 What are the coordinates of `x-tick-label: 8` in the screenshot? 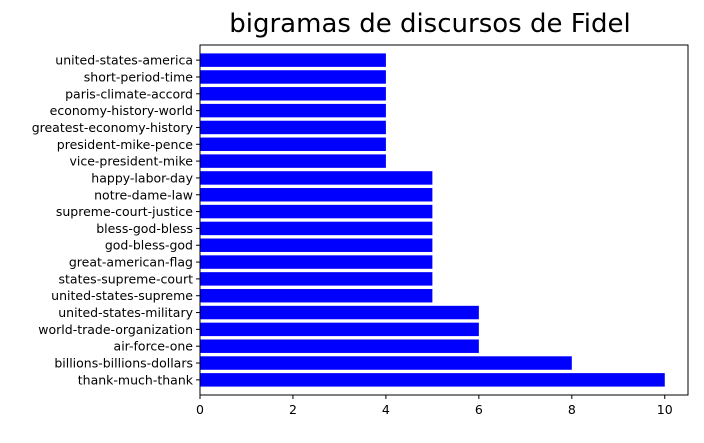 It's located at (572, 409).